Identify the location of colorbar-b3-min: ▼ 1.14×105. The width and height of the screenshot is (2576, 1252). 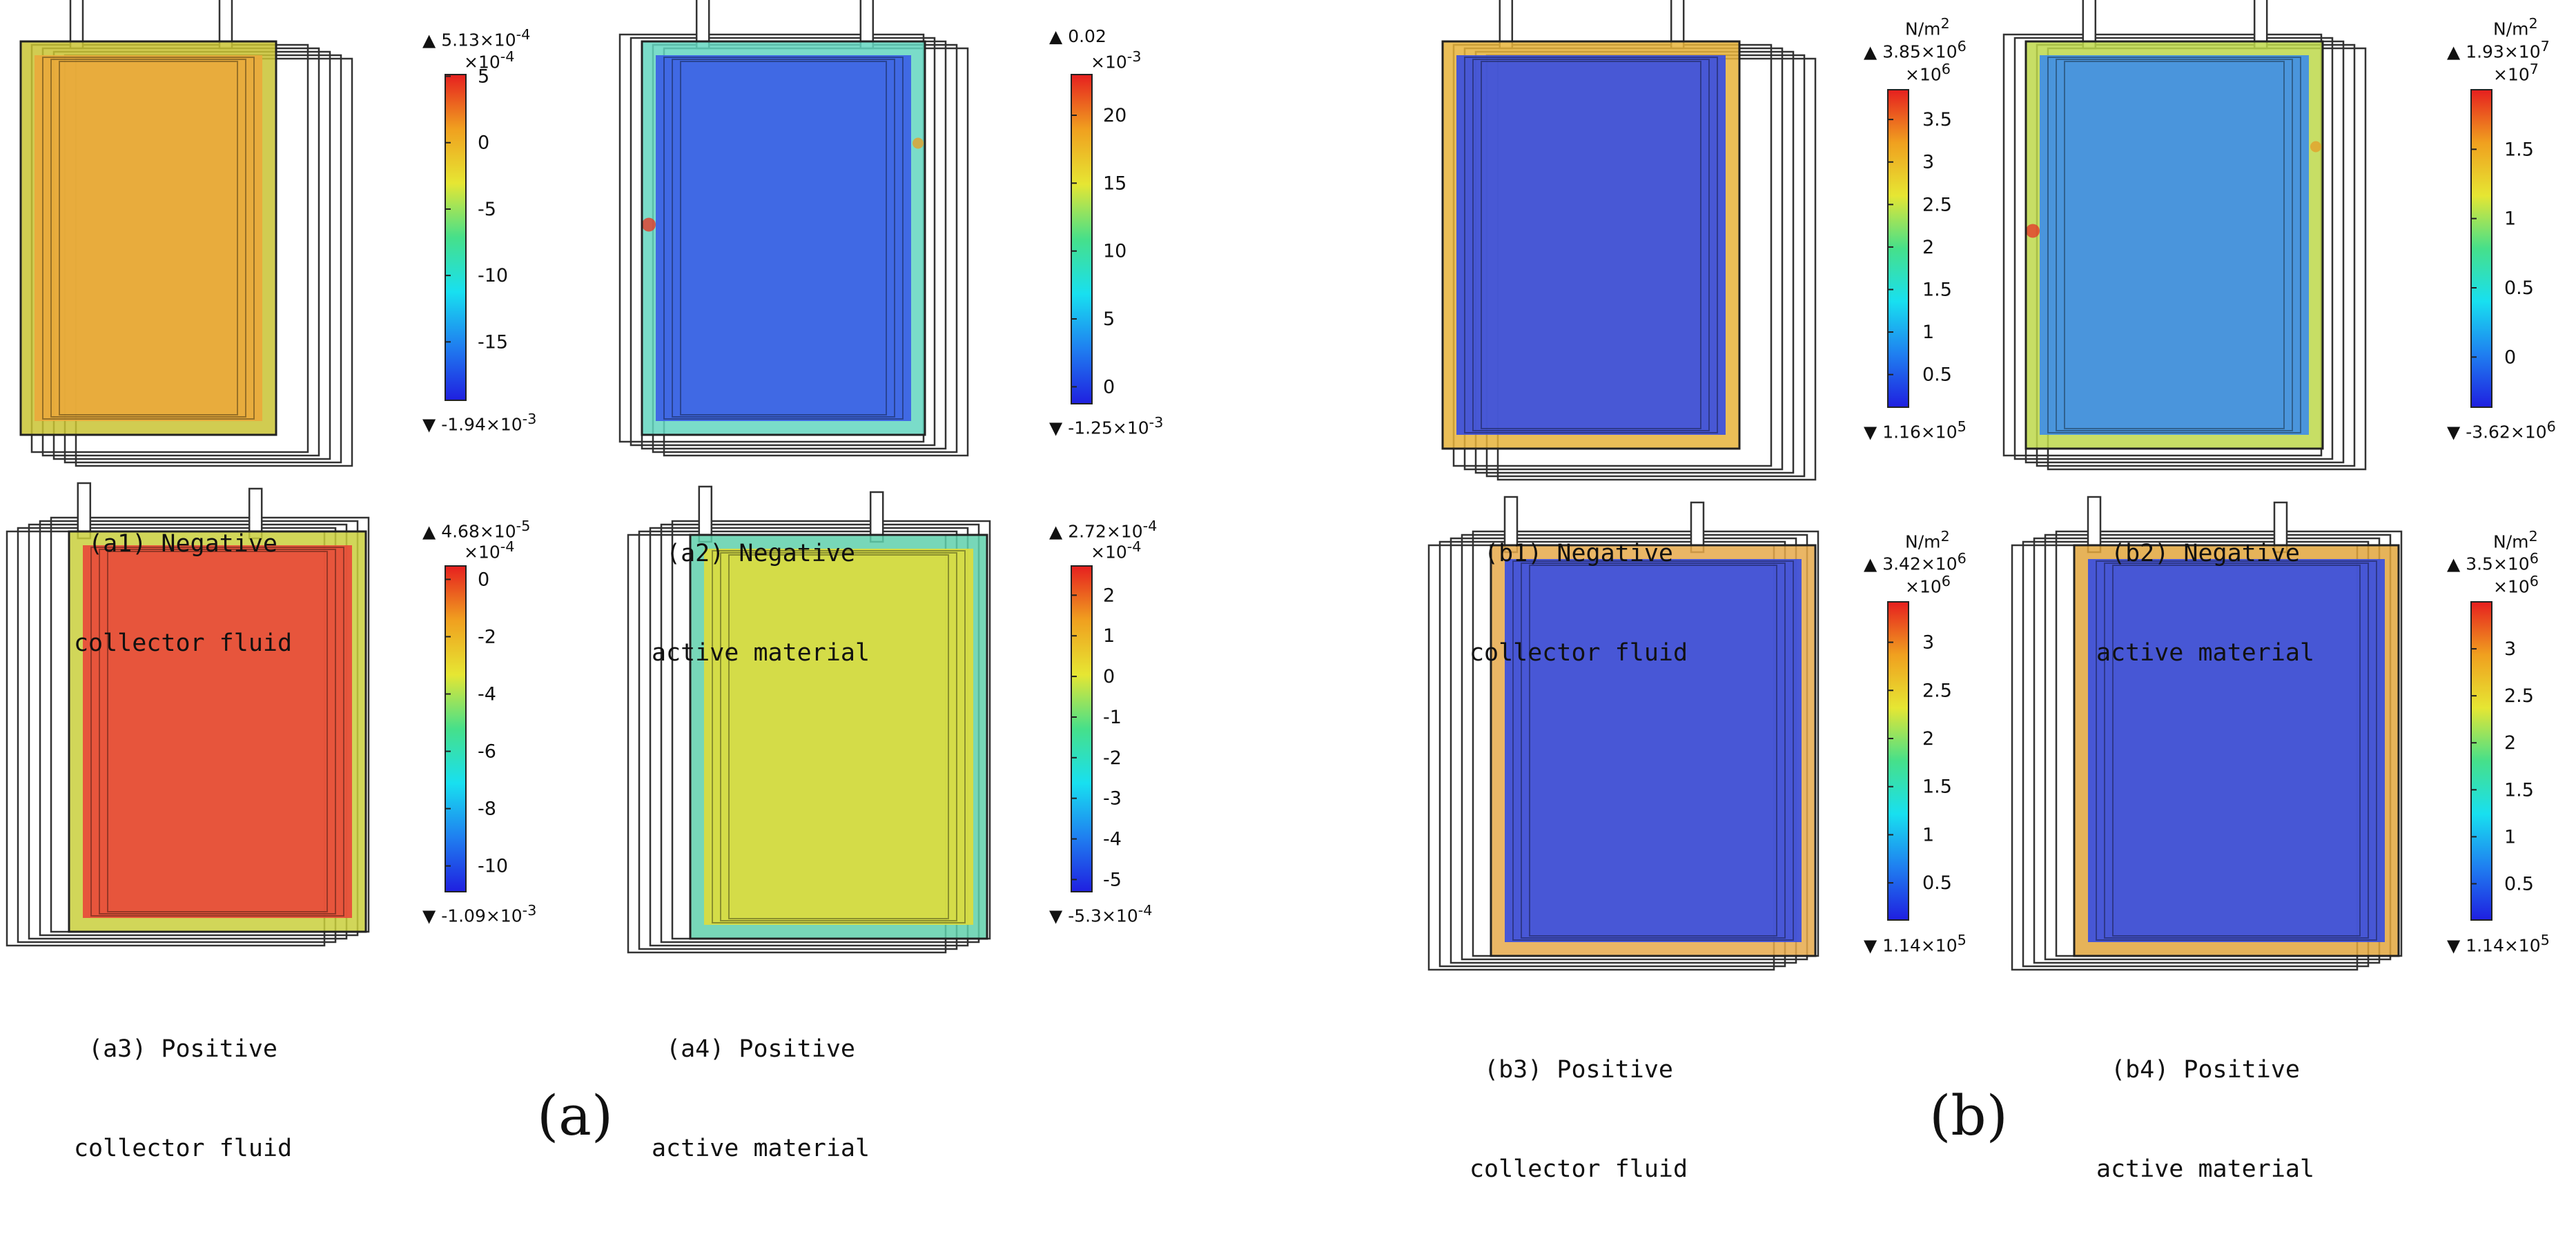
(1915, 944).